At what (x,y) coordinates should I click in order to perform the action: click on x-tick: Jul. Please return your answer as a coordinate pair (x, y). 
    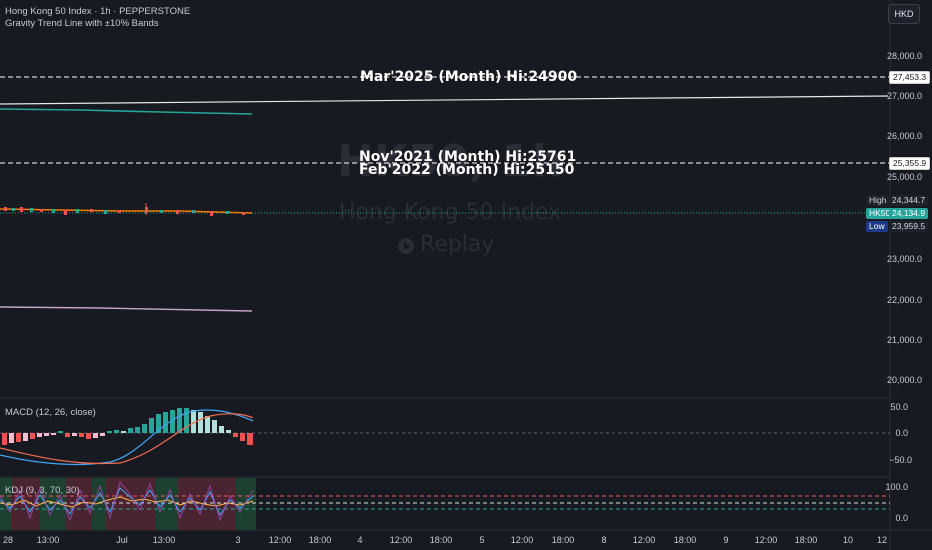
    Looking at the image, I should click on (122, 540).